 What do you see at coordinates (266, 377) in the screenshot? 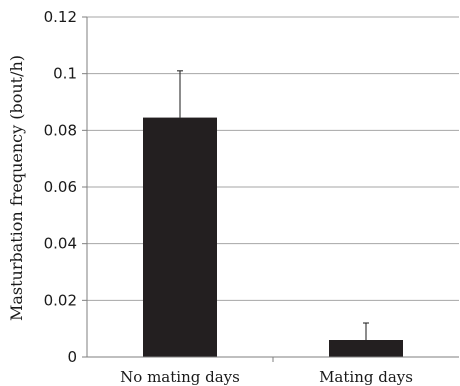
I see `x-category-labels: No mating days Mating days` at bounding box center [266, 377].